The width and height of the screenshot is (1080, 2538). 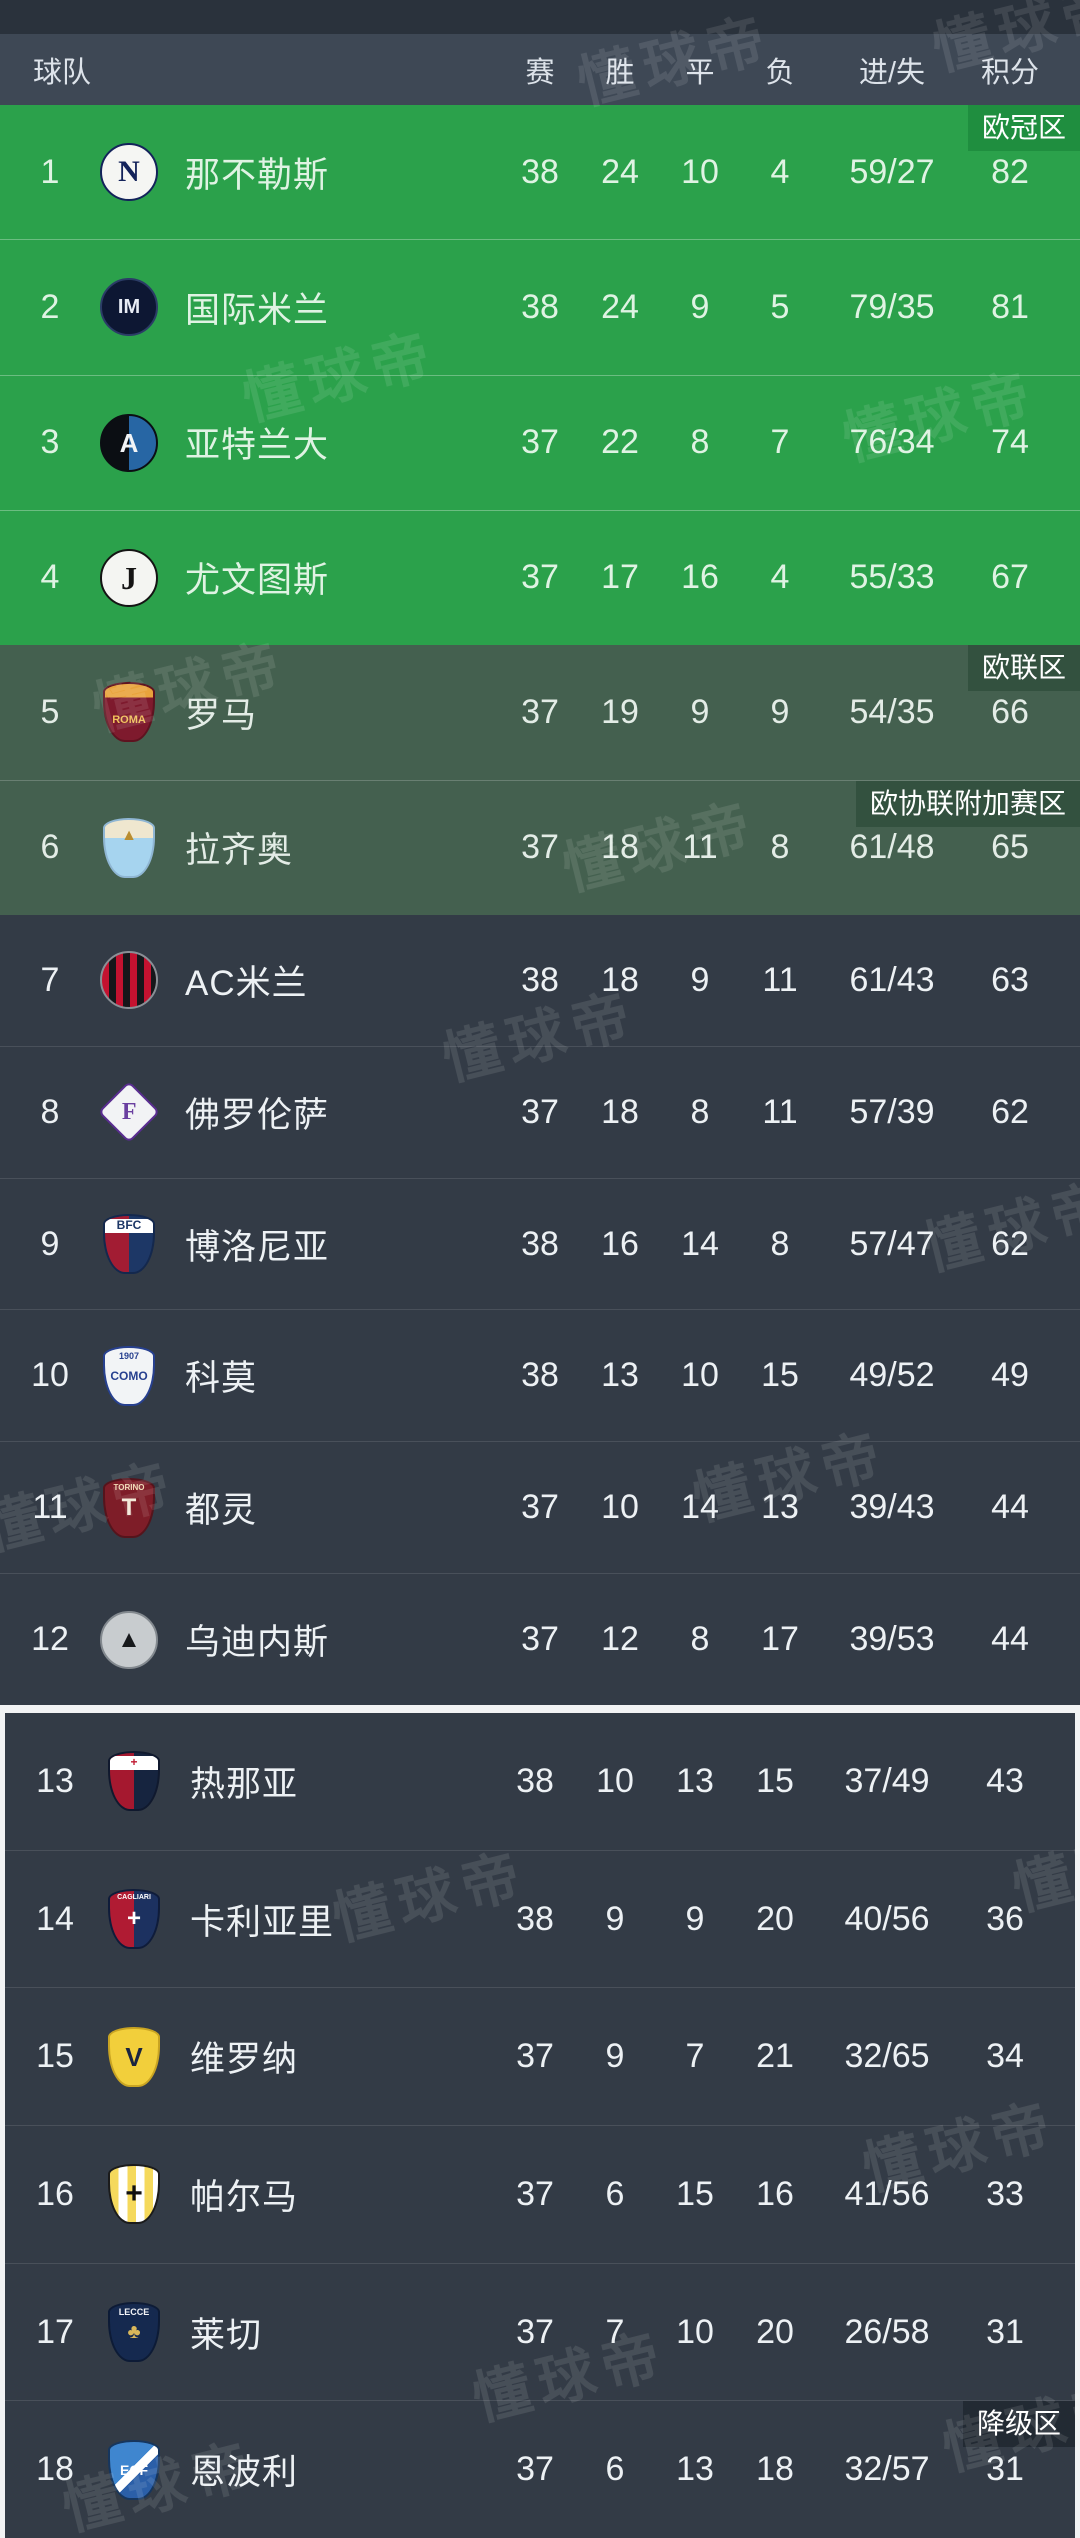 What do you see at coordinates (620, 1507) in the screenshot?
I see `stat-won: 10` at bounding box center [620, 1507].